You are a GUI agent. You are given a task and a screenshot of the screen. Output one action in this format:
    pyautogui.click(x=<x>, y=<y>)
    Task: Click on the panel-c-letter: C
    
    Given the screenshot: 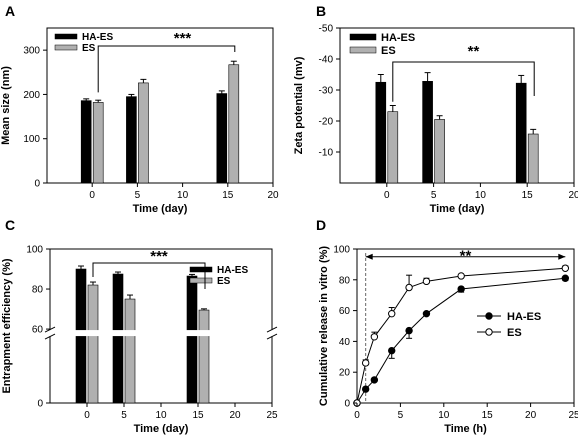 What is the action you would take?
    pyautogui.click(x=10, y=225)
    